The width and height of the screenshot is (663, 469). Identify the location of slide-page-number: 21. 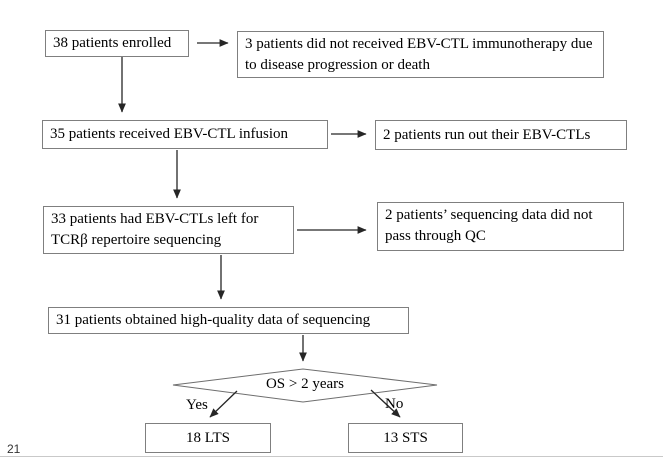
(14, 449).